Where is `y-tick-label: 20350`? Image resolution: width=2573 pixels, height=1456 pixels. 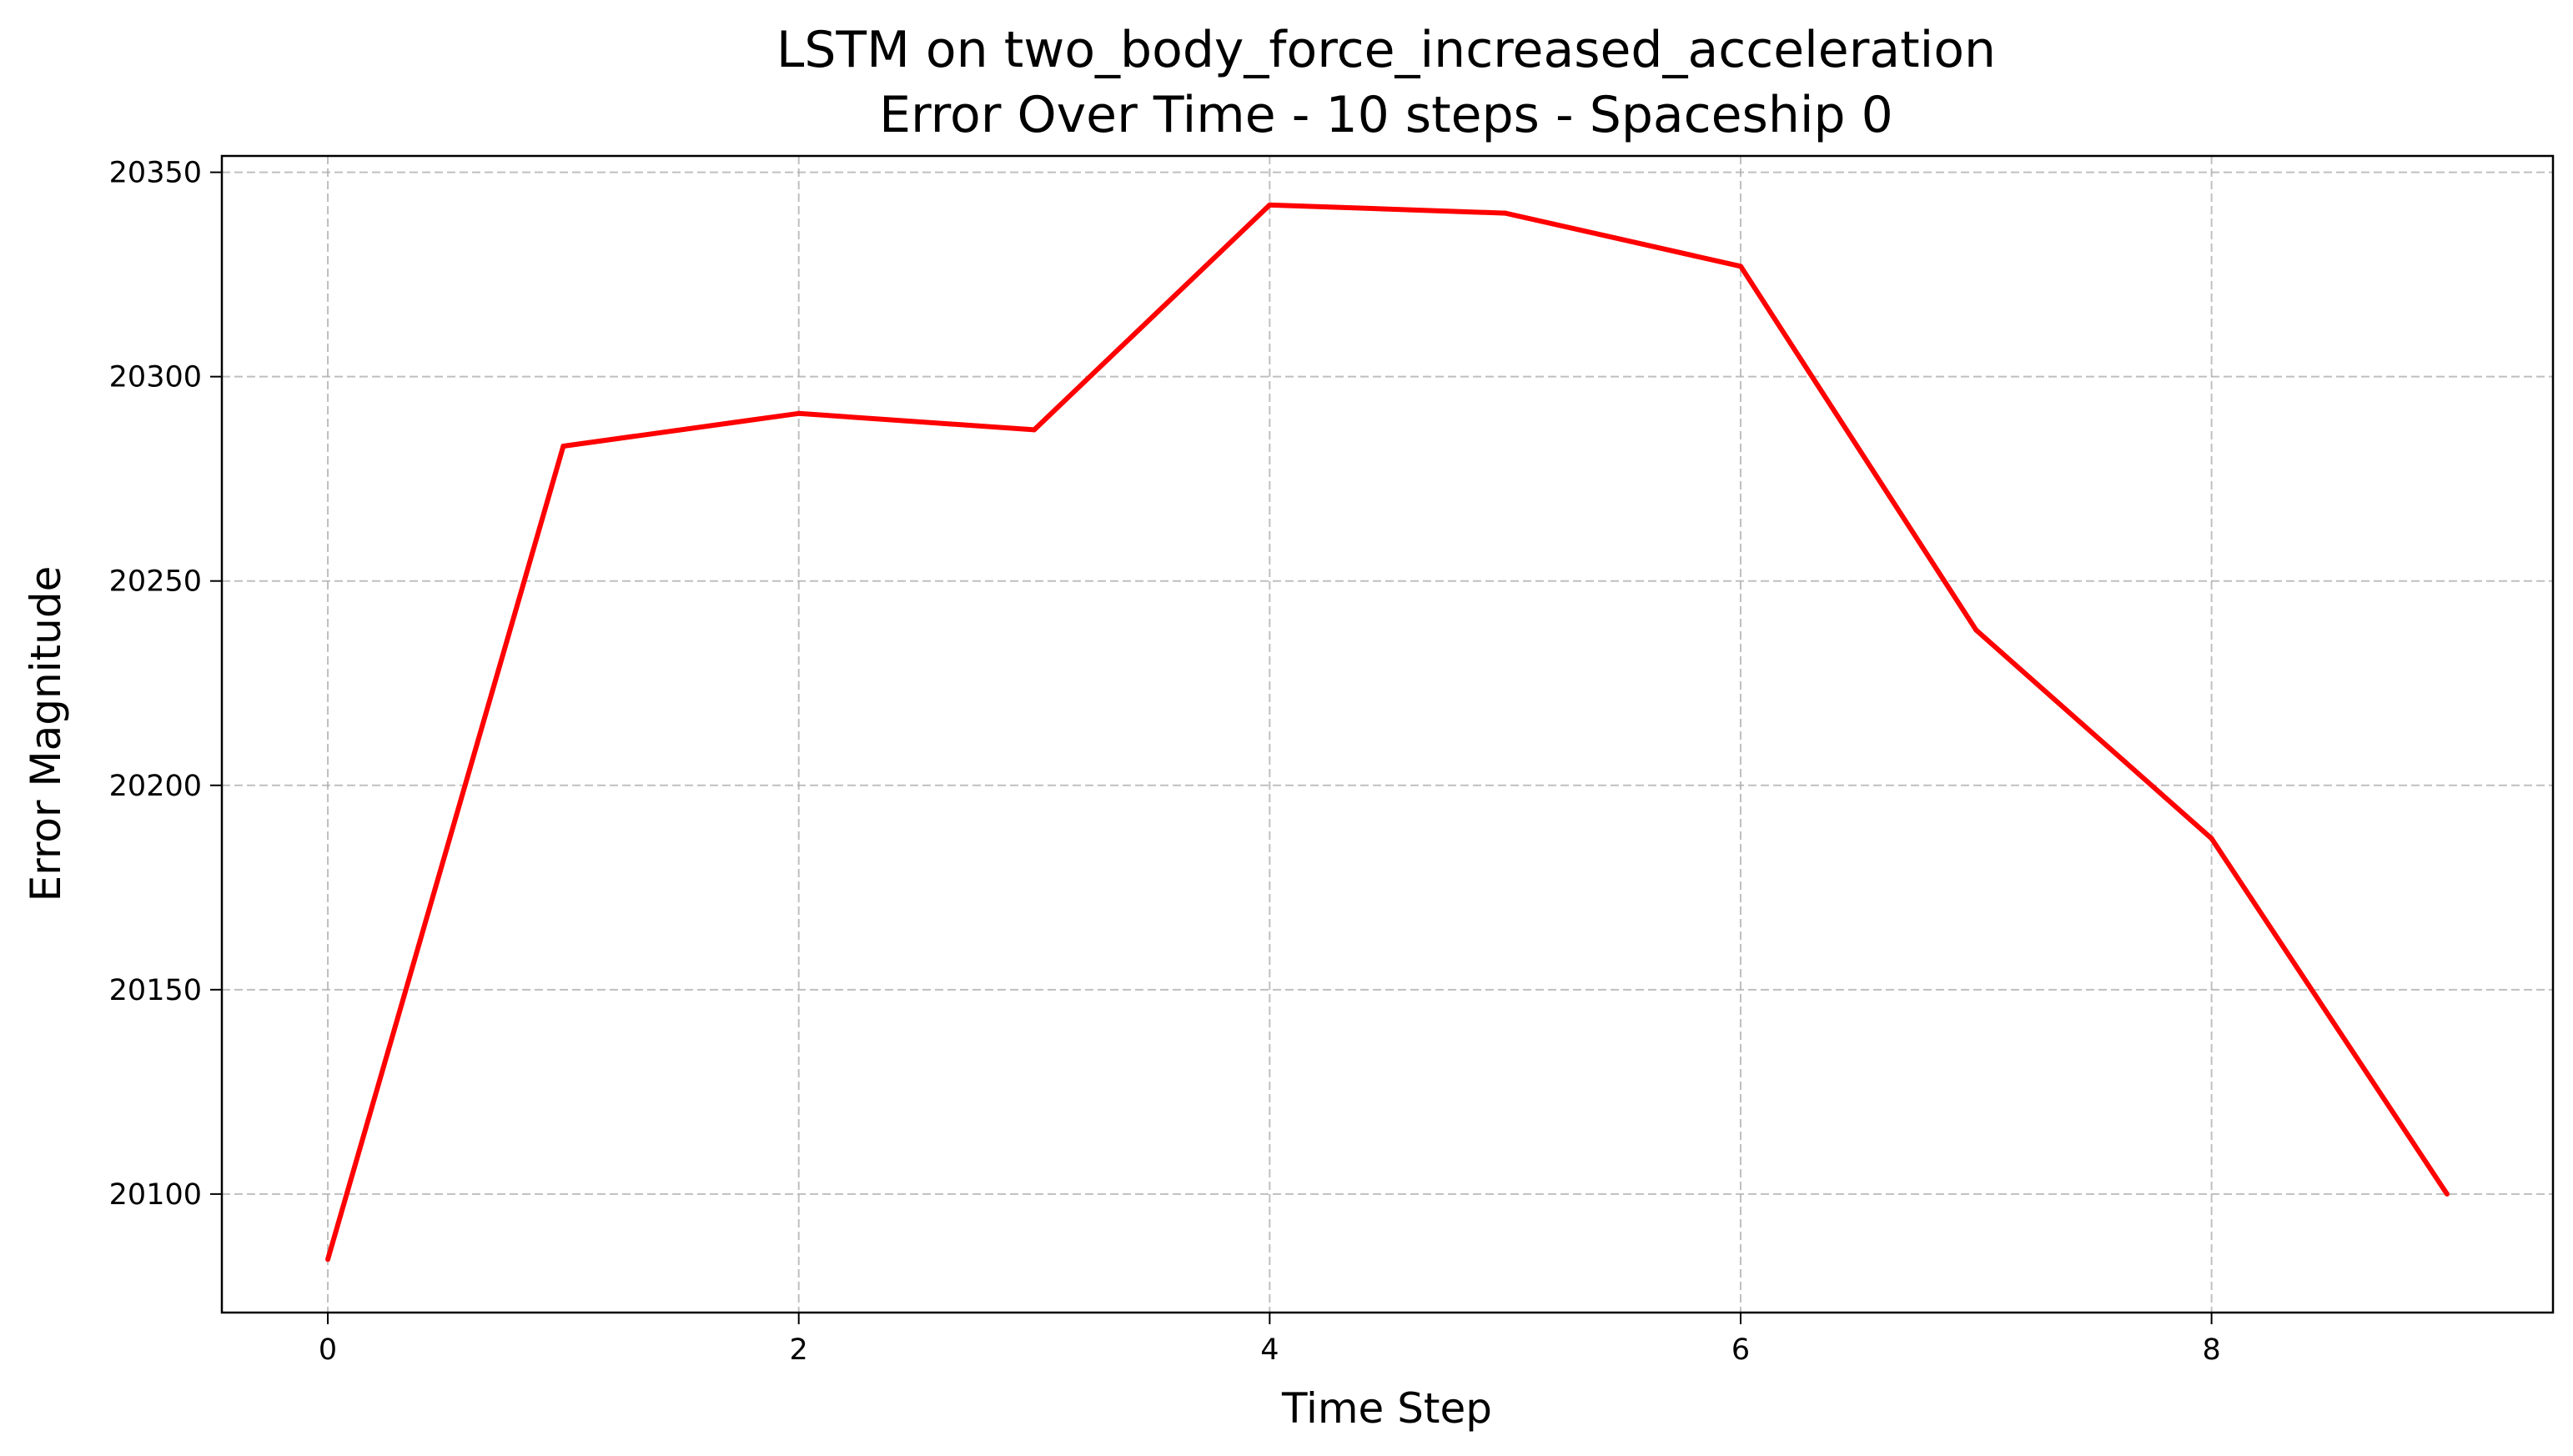 y-tick-label: 20350 is located at coordinates (155, 173).